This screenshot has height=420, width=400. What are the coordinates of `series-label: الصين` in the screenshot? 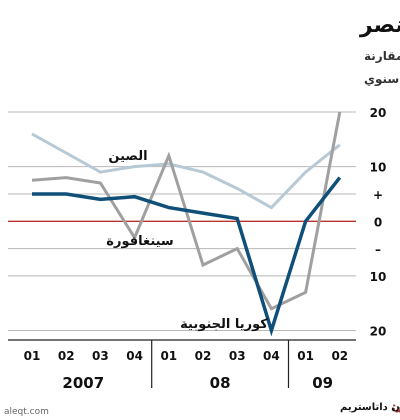 It's located at (127, 156).